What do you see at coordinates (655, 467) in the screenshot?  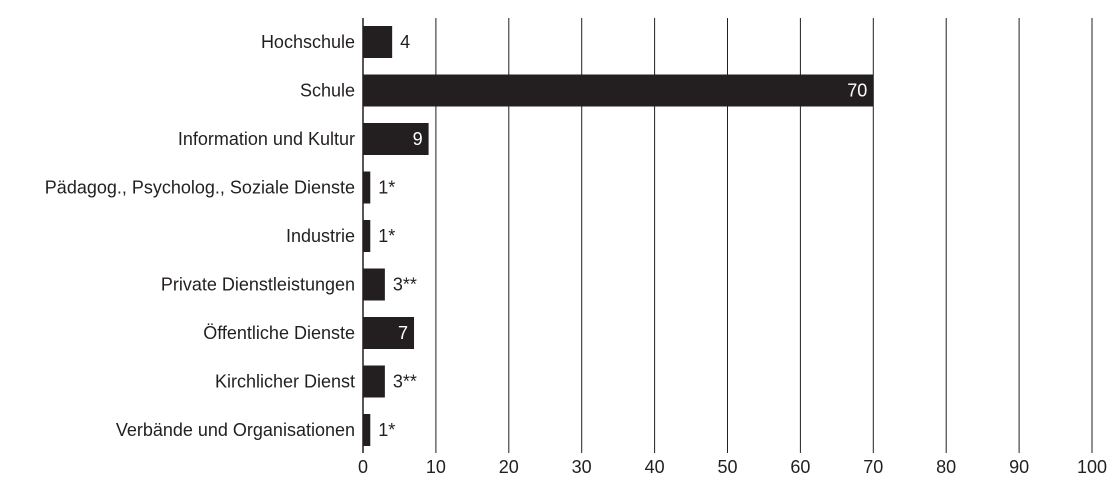 I see `x-tick-label: 40` at bounding box center [655, 467].